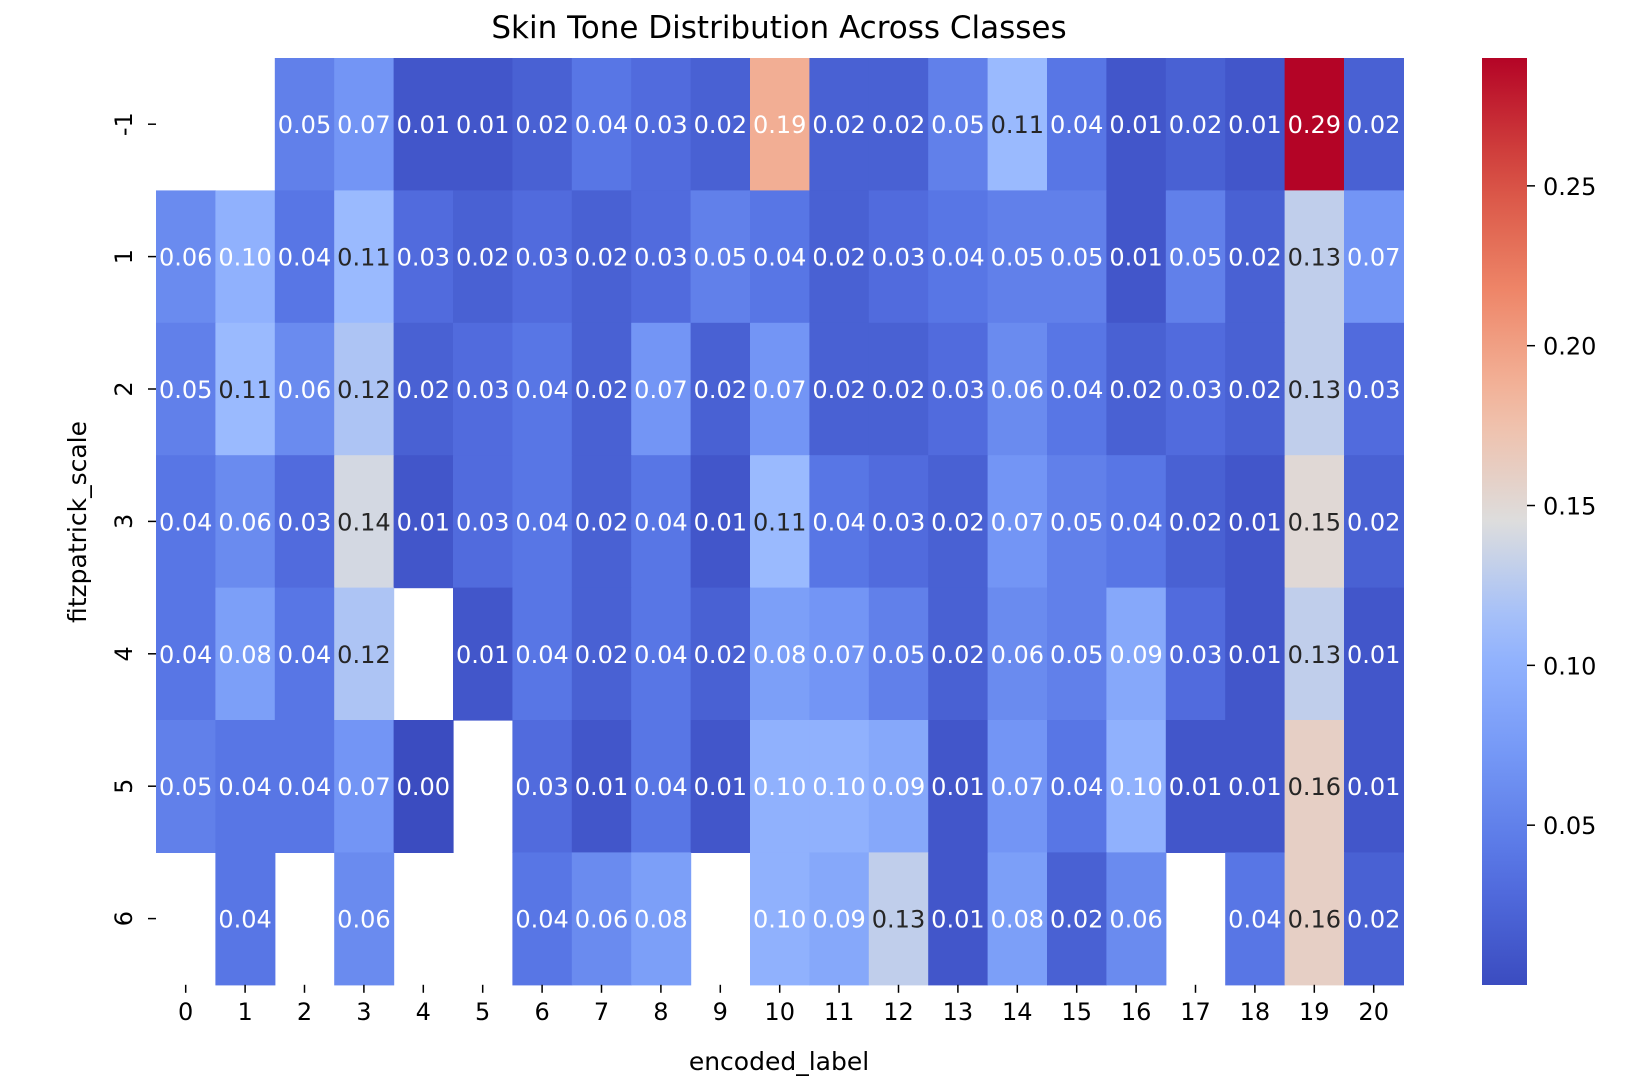 Image resolution: width=1648 pixels, height=1086 pixels. I want to click on x-tick-label: 11, so click(839, 1012).